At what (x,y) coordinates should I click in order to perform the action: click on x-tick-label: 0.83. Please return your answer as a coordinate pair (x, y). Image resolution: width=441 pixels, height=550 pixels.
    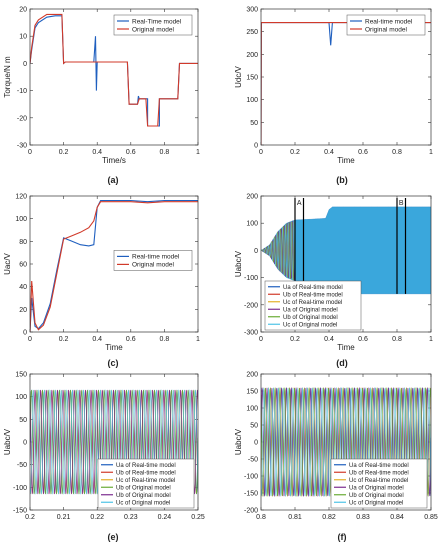
    Looking at the image, I should click on (363, 517).